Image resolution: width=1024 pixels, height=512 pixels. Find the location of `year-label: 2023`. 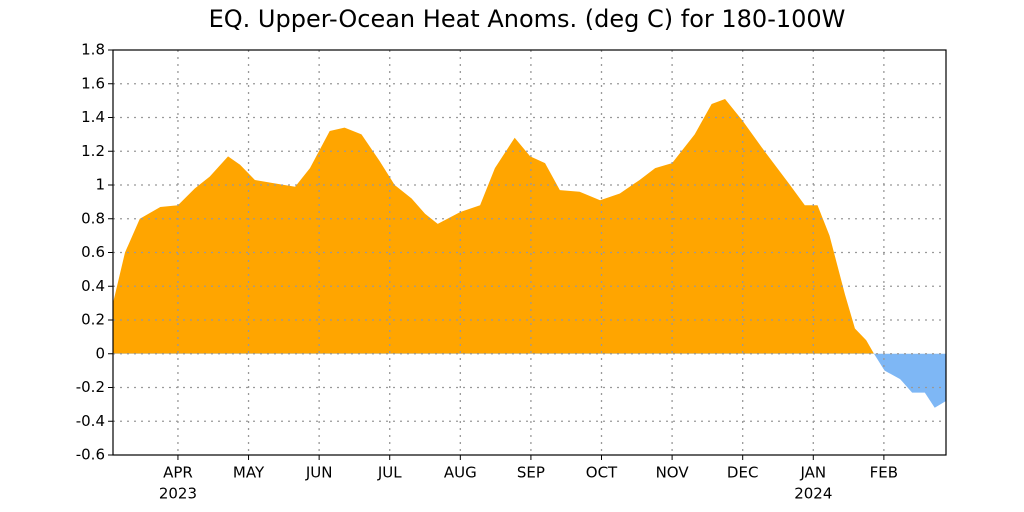

year-label: 2023 is located at coordinates (178, 494).